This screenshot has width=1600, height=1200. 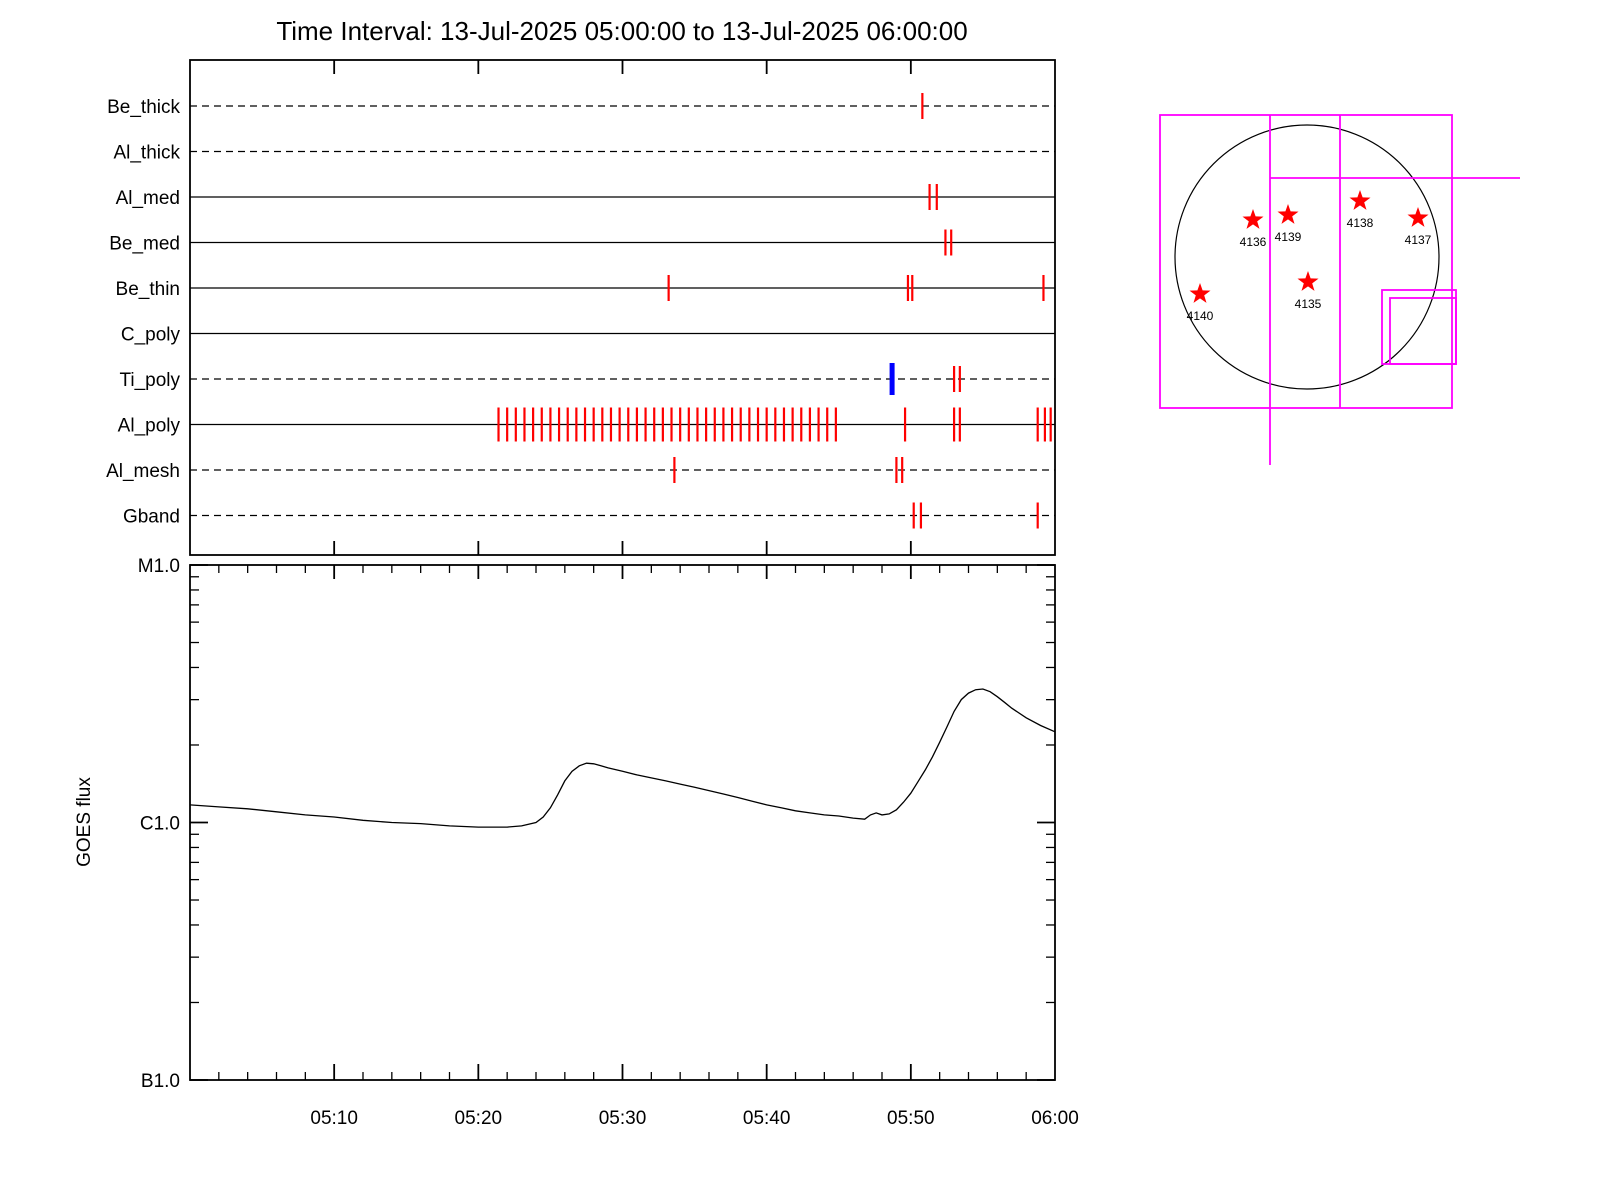 What do you see at coordinates (1200, 316) in the screenshot?
I see `active-region-label: 4140` at bounding box center [1200, 316].